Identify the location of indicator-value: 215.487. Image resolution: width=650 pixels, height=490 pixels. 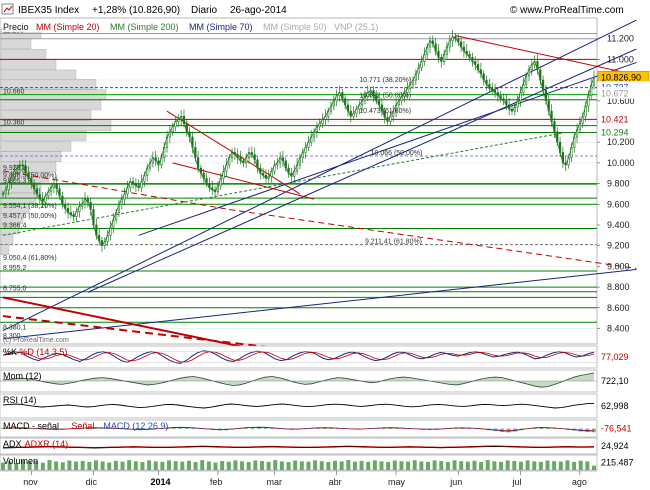
(617, 463).